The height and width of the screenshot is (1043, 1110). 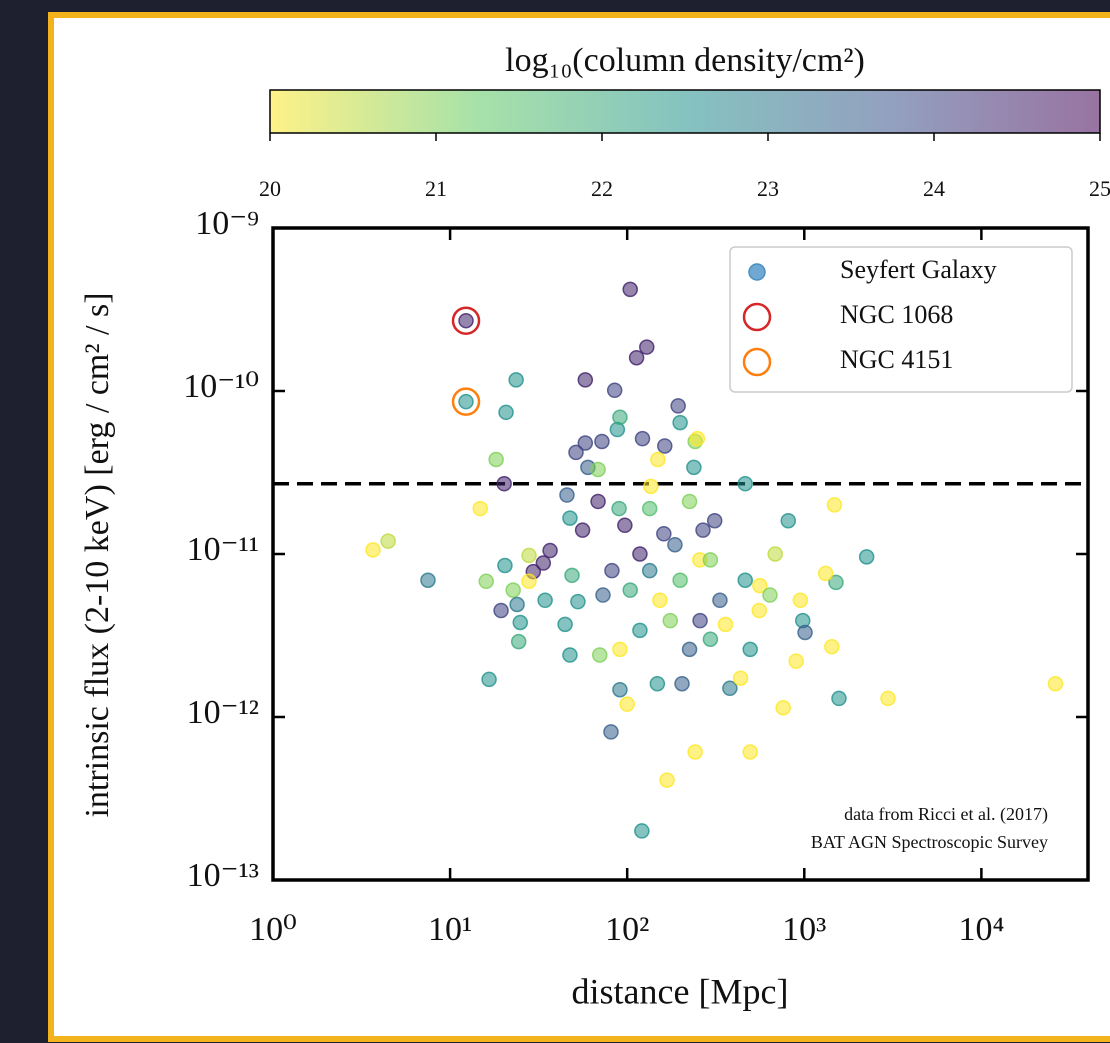 What do you see at coordinates (223, 712) in the screenshot?
I see `y-tick-label: 10⁻¹²` at bounding box center [223, 712].